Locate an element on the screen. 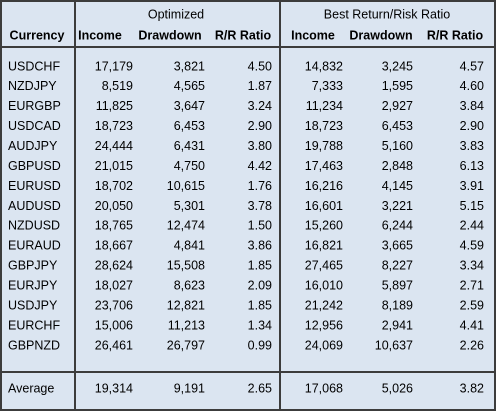 Image resolution: width=496 pixels, height=411 pixels. value-cell: 5,160 is located at coordinates (397, 146).